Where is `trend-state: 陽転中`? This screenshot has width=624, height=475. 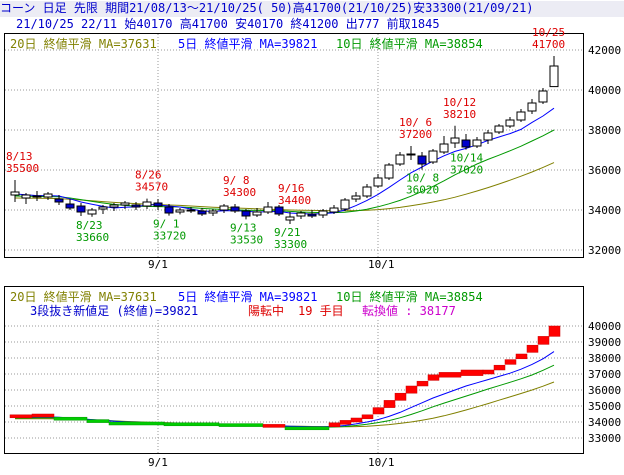 trend-state: 陽転中 is located at coordinates (266, 311).